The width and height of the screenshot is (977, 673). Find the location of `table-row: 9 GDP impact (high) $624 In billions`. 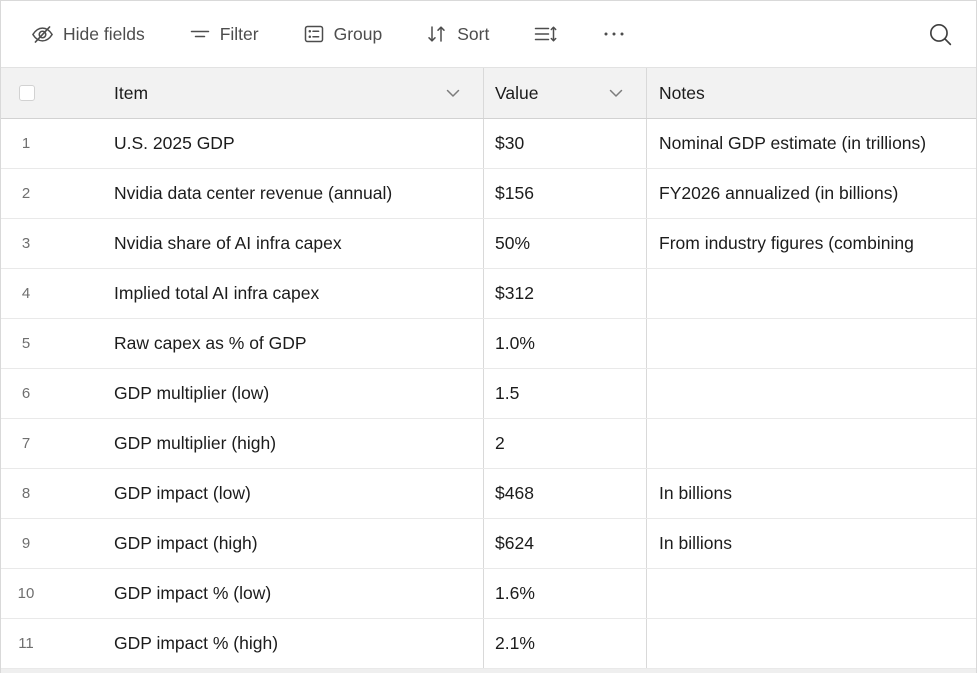

table-row: 9 GDP impact (high) $624 In billions is located at coordinates (488, 544).